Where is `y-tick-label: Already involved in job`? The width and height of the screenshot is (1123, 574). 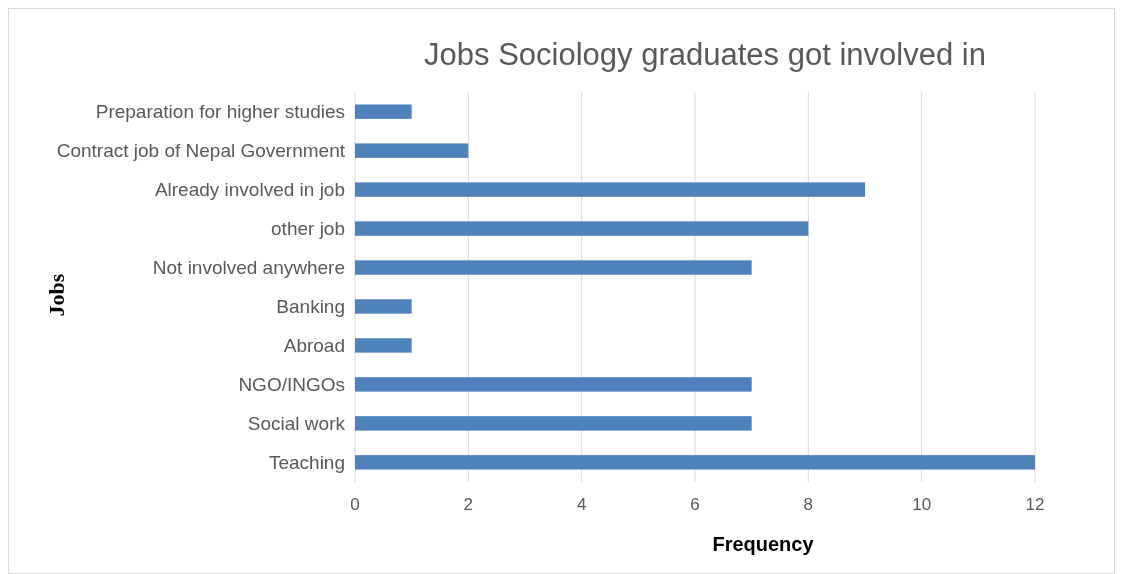
y-tick-label: Already involved in job is located at coordinates (249, 190).